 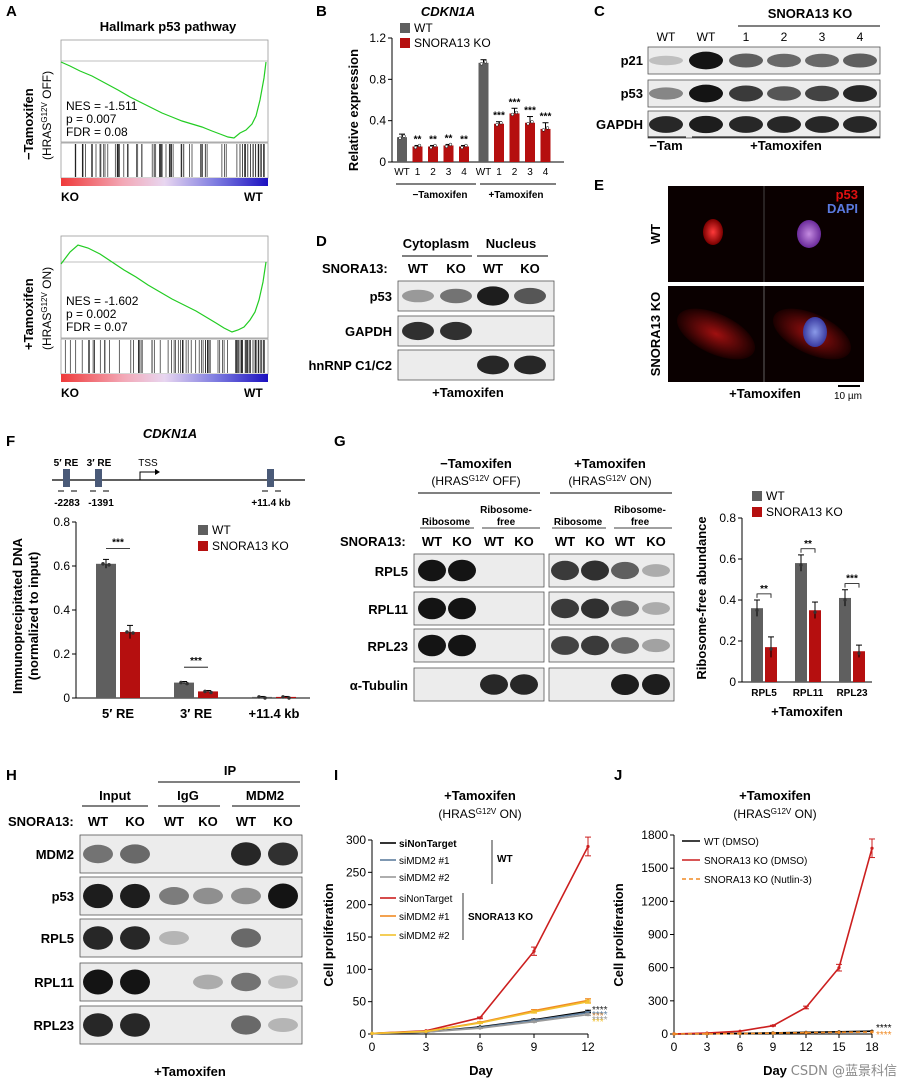 What do you see at coordinates (379, 685) in the screenshot?
I see `g-row-label: α-Tubulin` at bounding box center [379, 685].